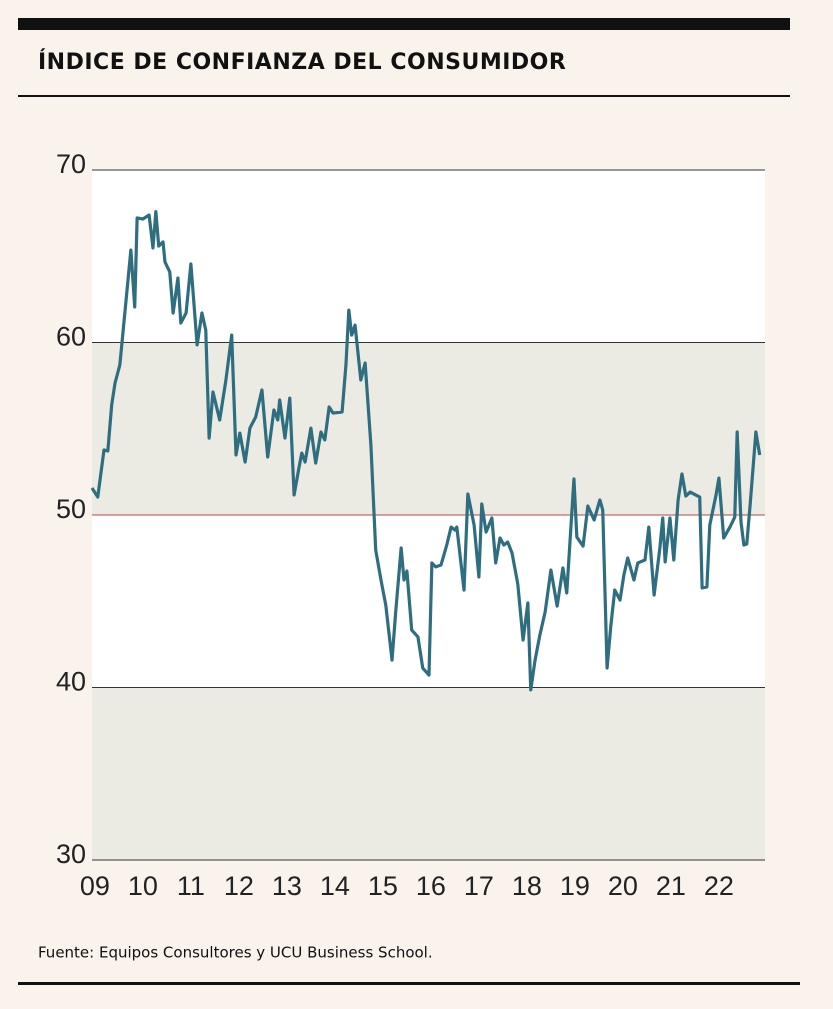  What do you see at coordinates (71, 509) in the screenshot?
I see `y-tick-label: 50` at bounding box center [71, 509].